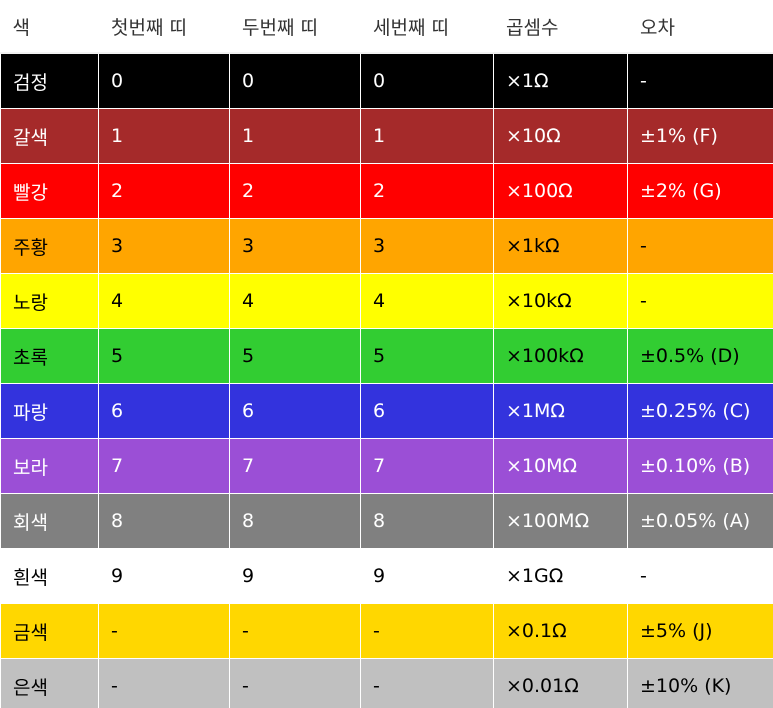 This screenshot has width=773, height=708. What do you see at coordinates (560, 411) in the screenshot?
I see `cell-multiplier: ×1MΩ` at bounding box center [560, 411].